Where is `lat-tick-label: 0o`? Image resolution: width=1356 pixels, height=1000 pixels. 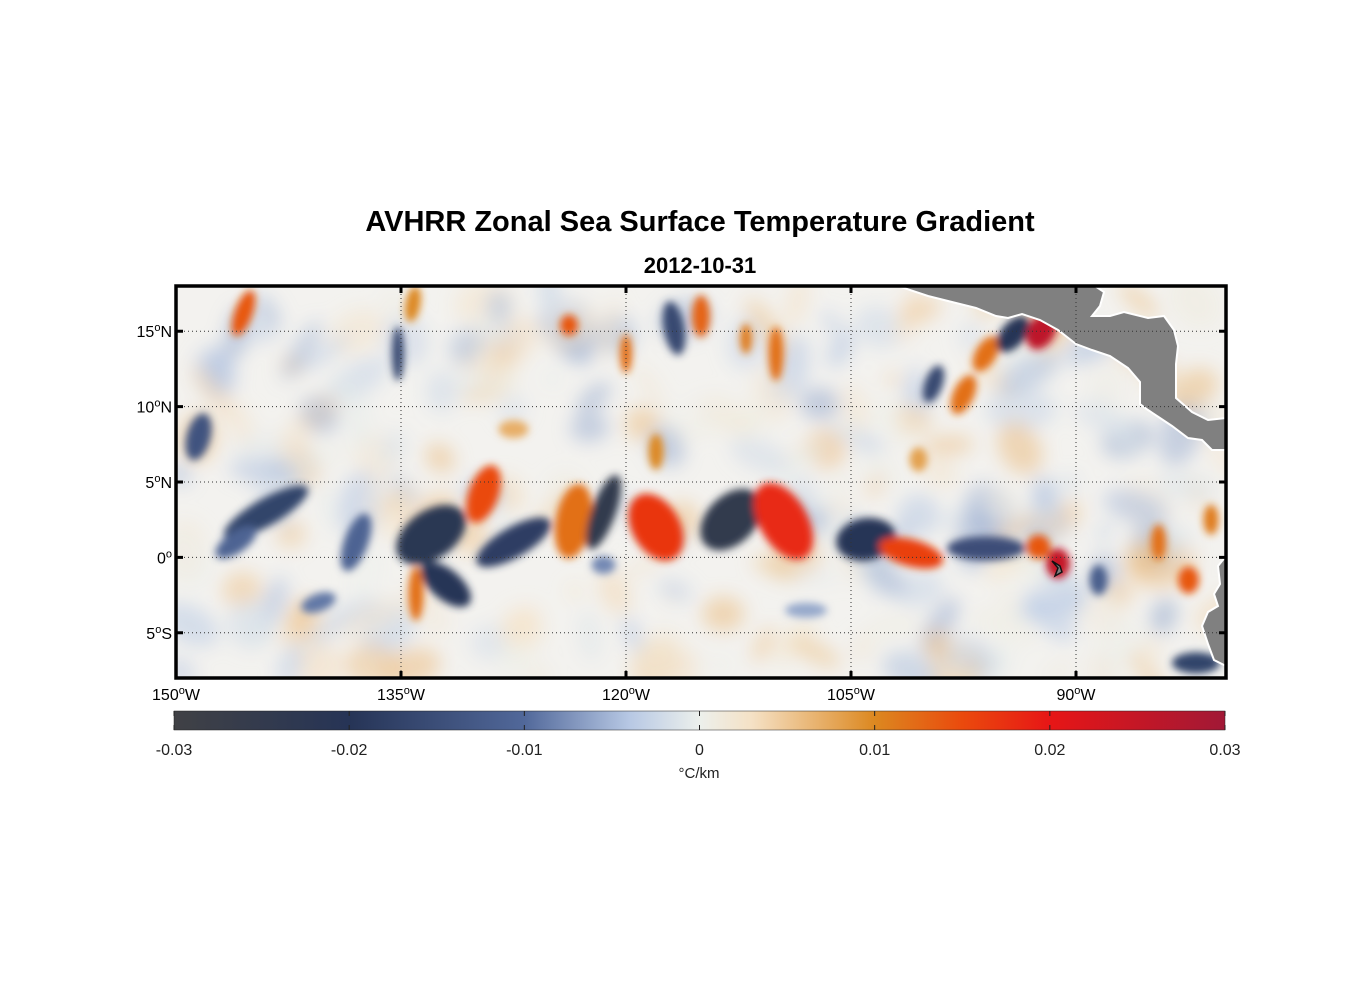 lat-tick-label: 0o is located at coordinates (164, 557).